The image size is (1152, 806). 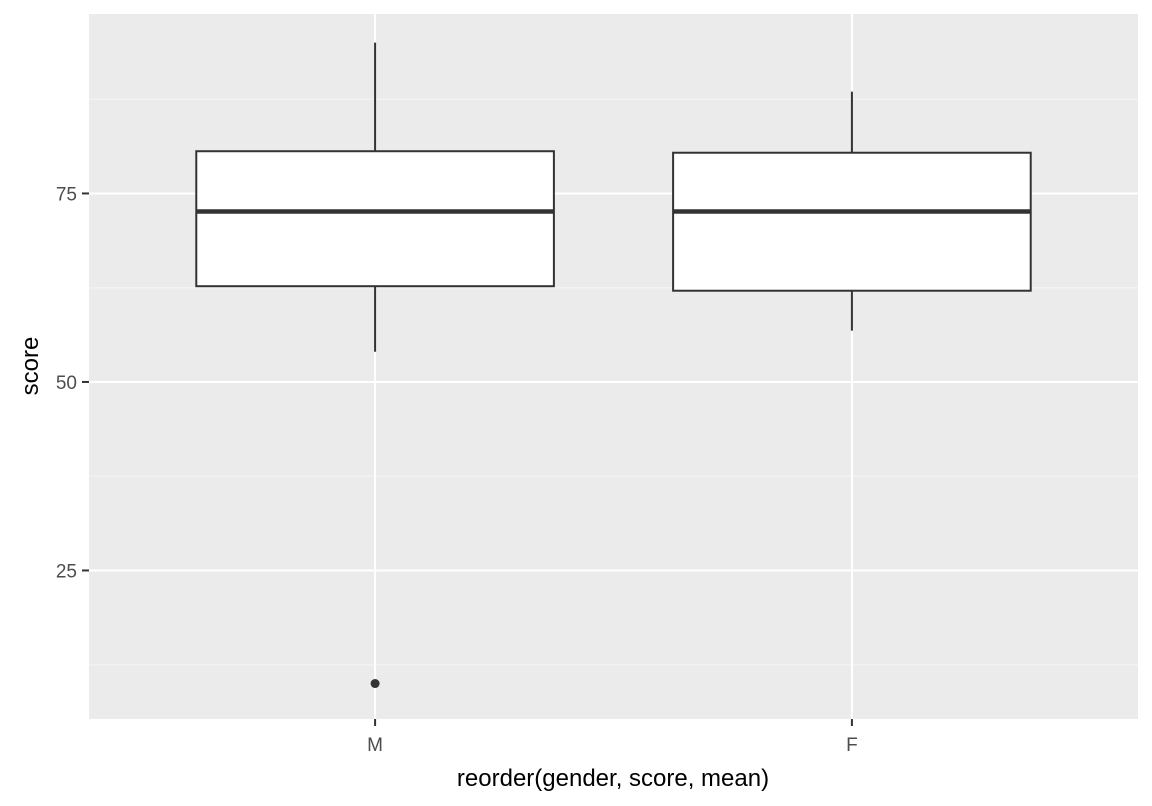 What do you see at coordinates (375, 745) in the screenshot?
I see `x-tick-label: M` at bounding box center [375, 745].